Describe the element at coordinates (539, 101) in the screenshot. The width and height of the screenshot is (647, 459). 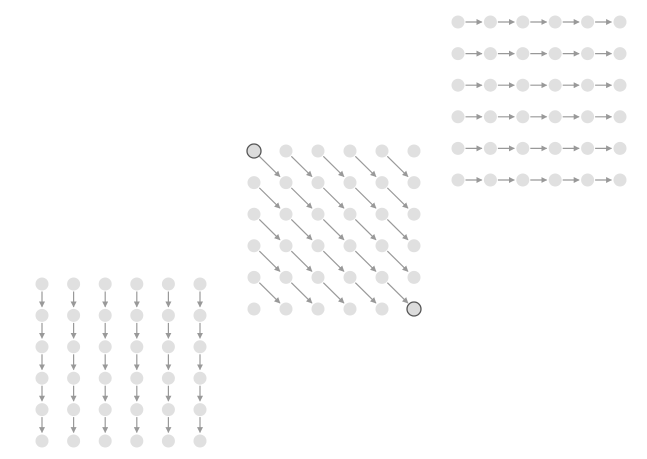
I see `row-chains-grid` at that location.